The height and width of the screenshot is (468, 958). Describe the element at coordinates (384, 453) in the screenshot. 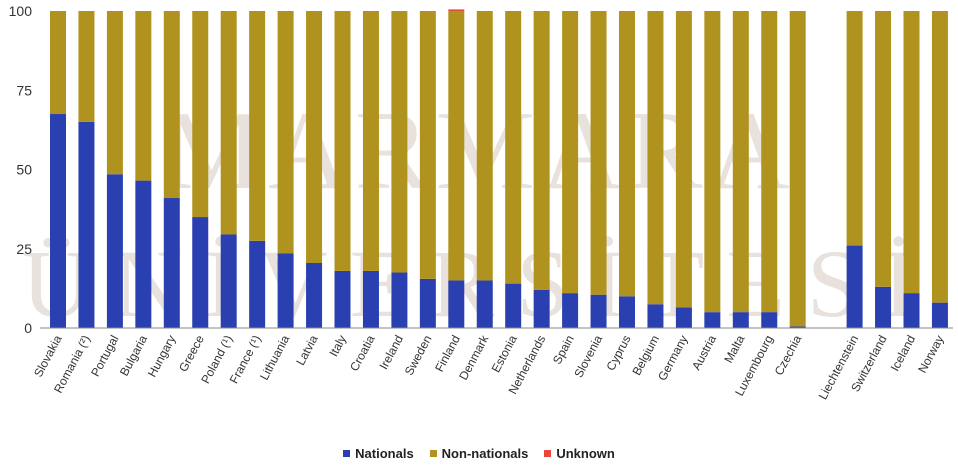

I see `legend-label-nationals: Nationals` at that location.